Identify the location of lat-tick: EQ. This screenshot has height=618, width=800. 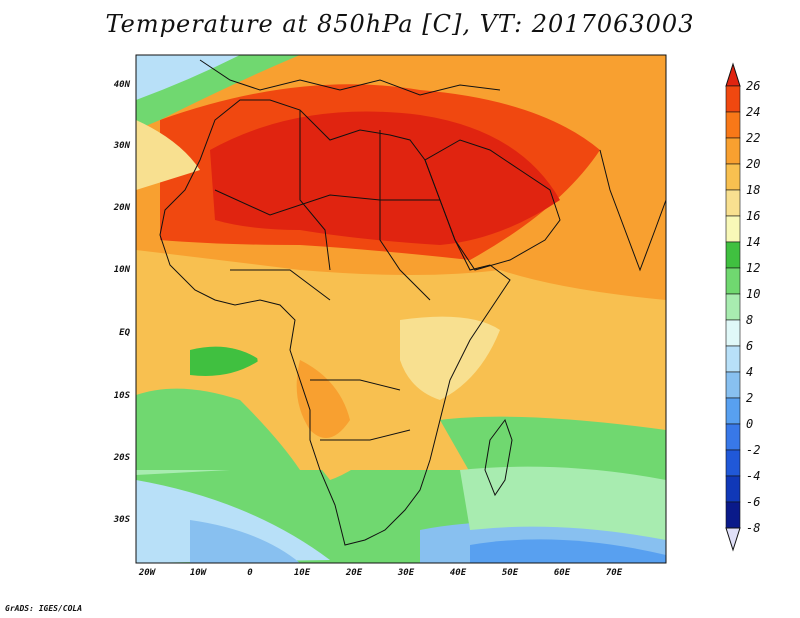
(124, 333).